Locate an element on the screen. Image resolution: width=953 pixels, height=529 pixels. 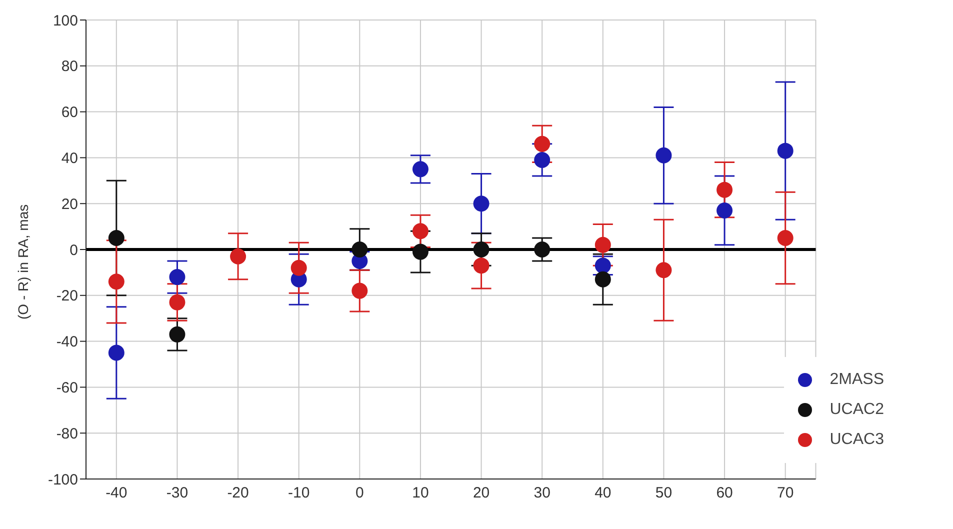
y-axis-title: (O - R) in RA, mas is located at coordinates (22, 262).